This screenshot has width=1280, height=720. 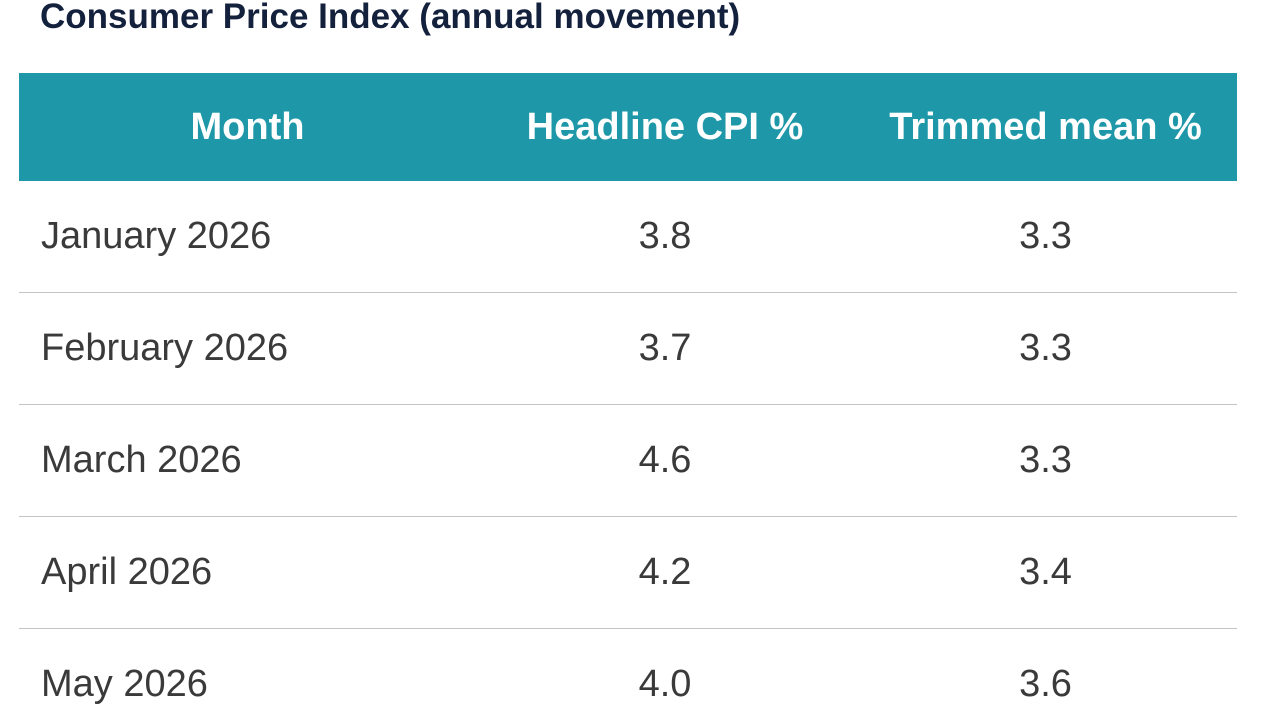 I want to click on header-row: Month Headline CPI % Trimmed mean %, so click(x=628, y=127).